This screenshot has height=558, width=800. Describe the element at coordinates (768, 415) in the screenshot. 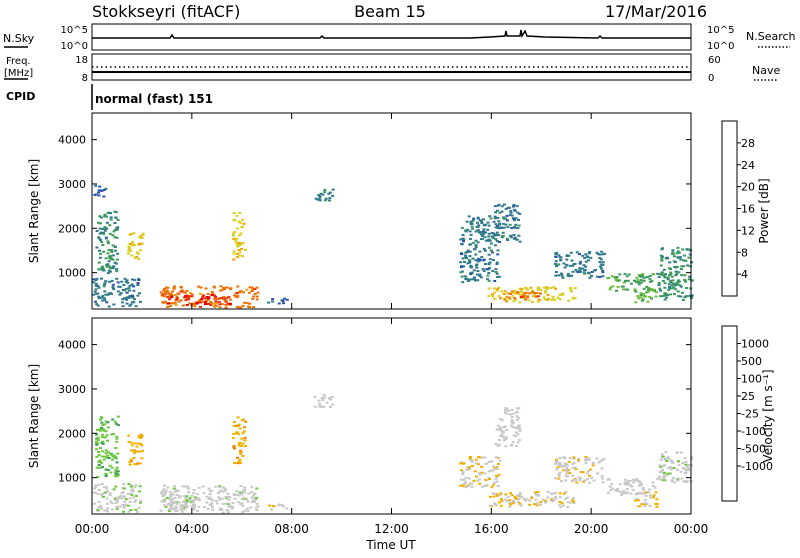

I see `velocity-colorbar-label: Velocity [m s⁻¹]` at that location.